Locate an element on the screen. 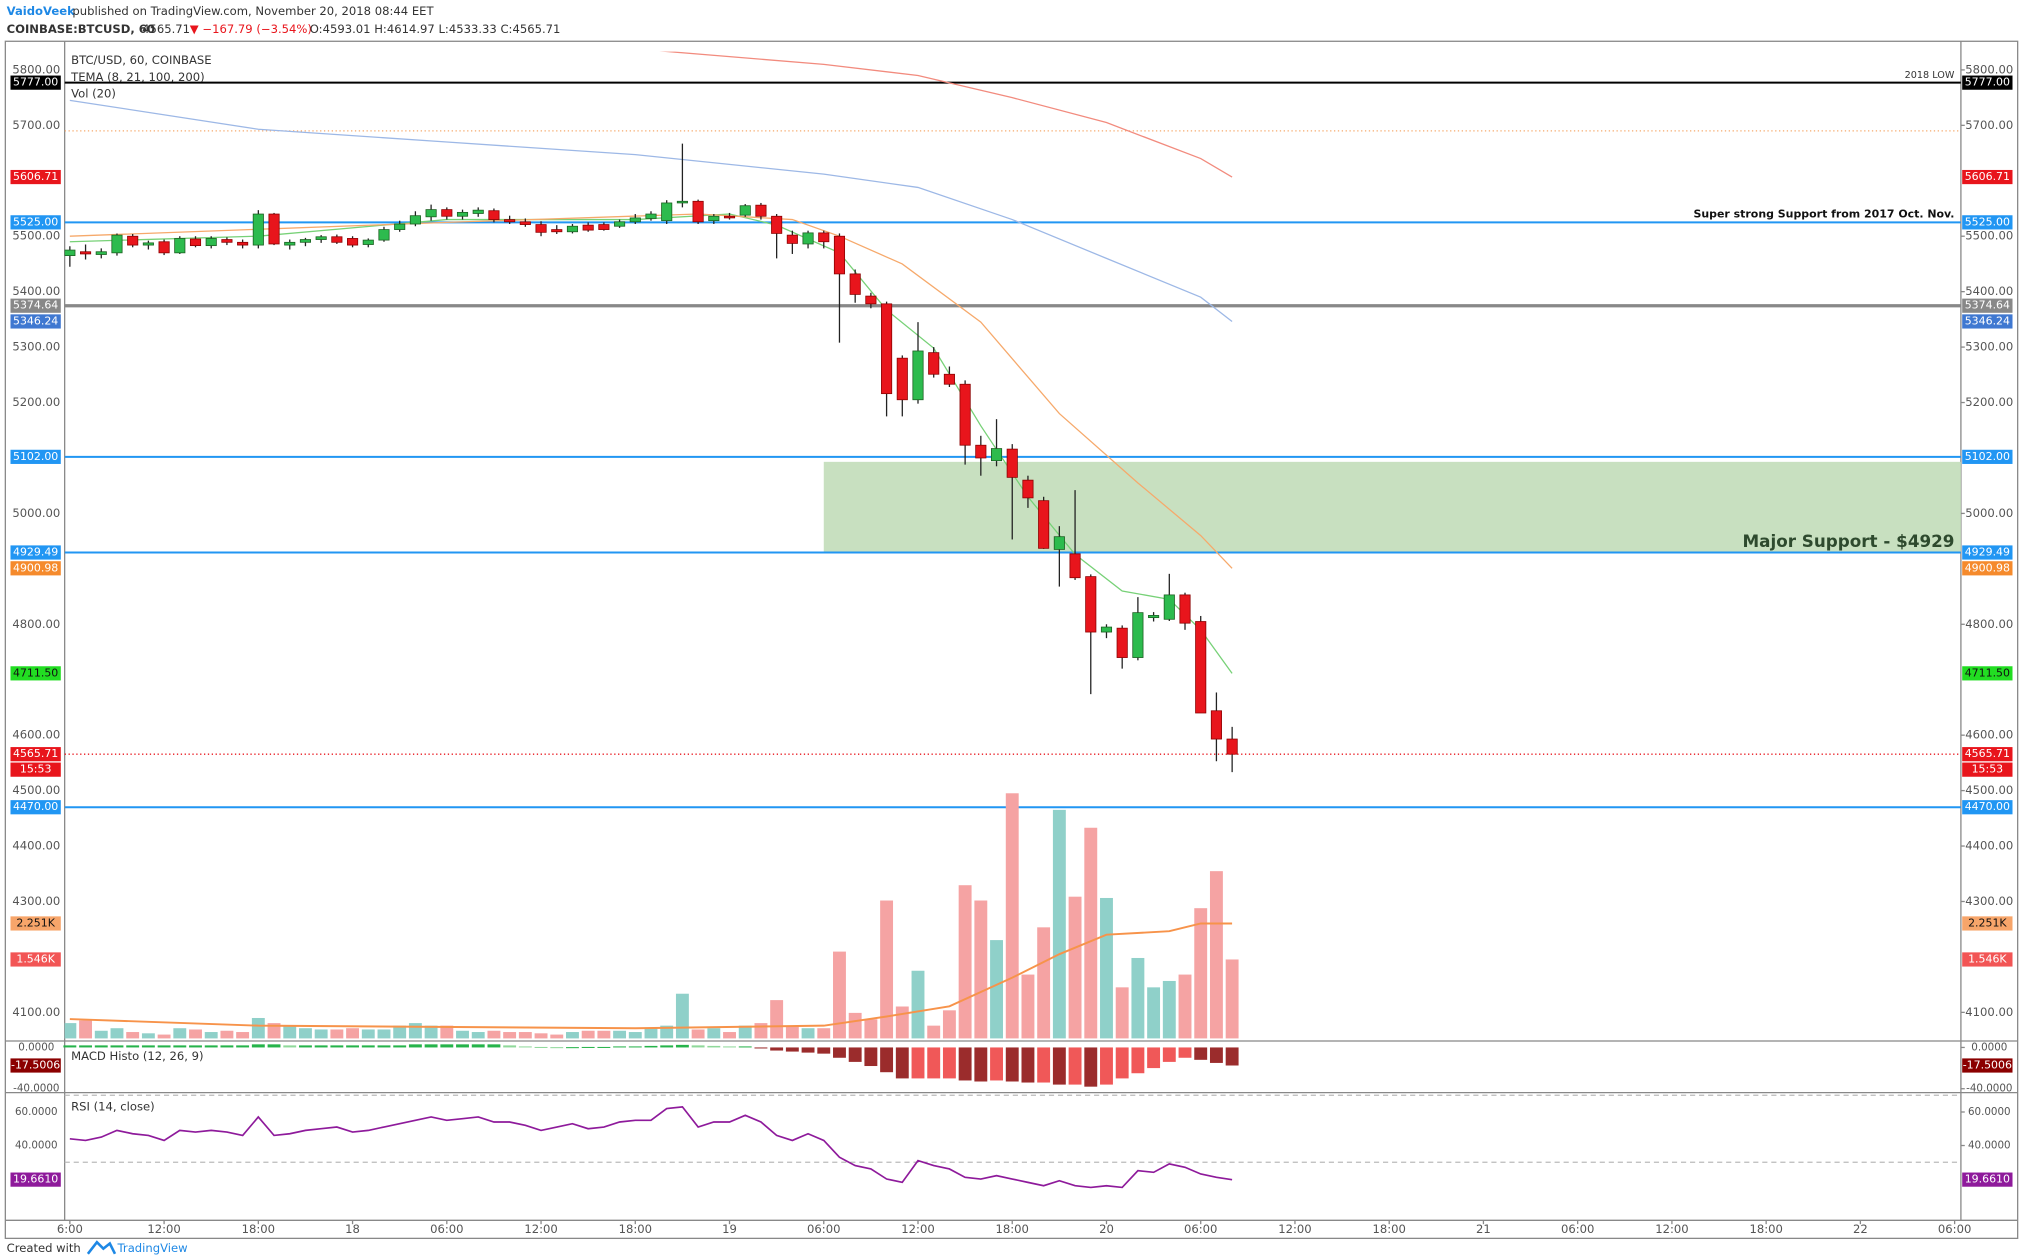 The image size is (2023, 1259). macd-tick-label: 0.0000 is located at coordinates (1989, 1047).